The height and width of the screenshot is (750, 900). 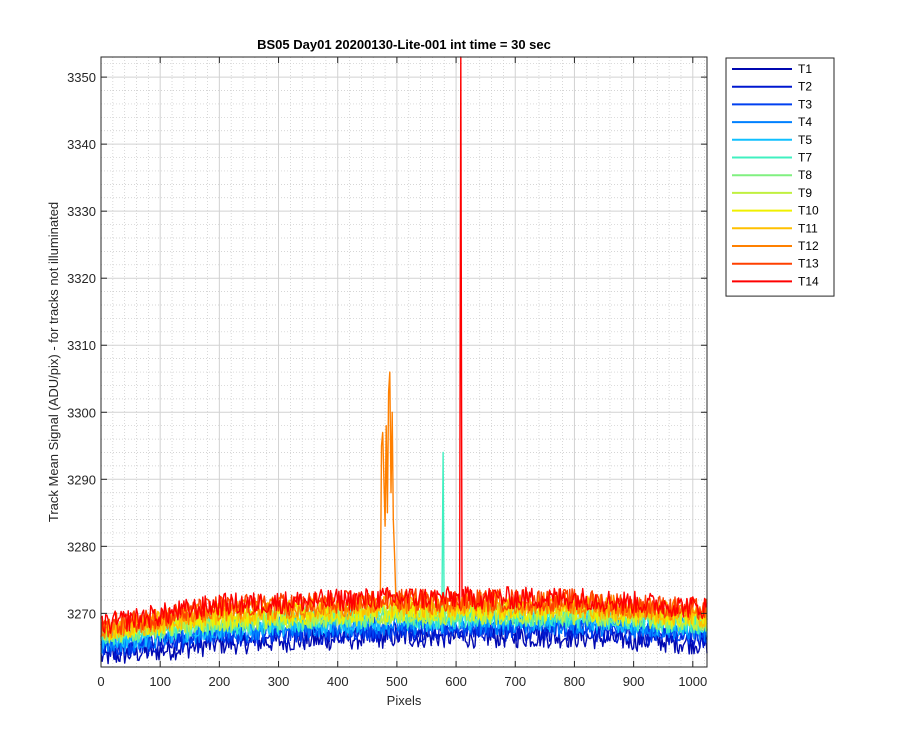 What do you see at coordinates (404, 619) in the screenshot?
I see `series-line-t10` at bounding box center [404, 619].